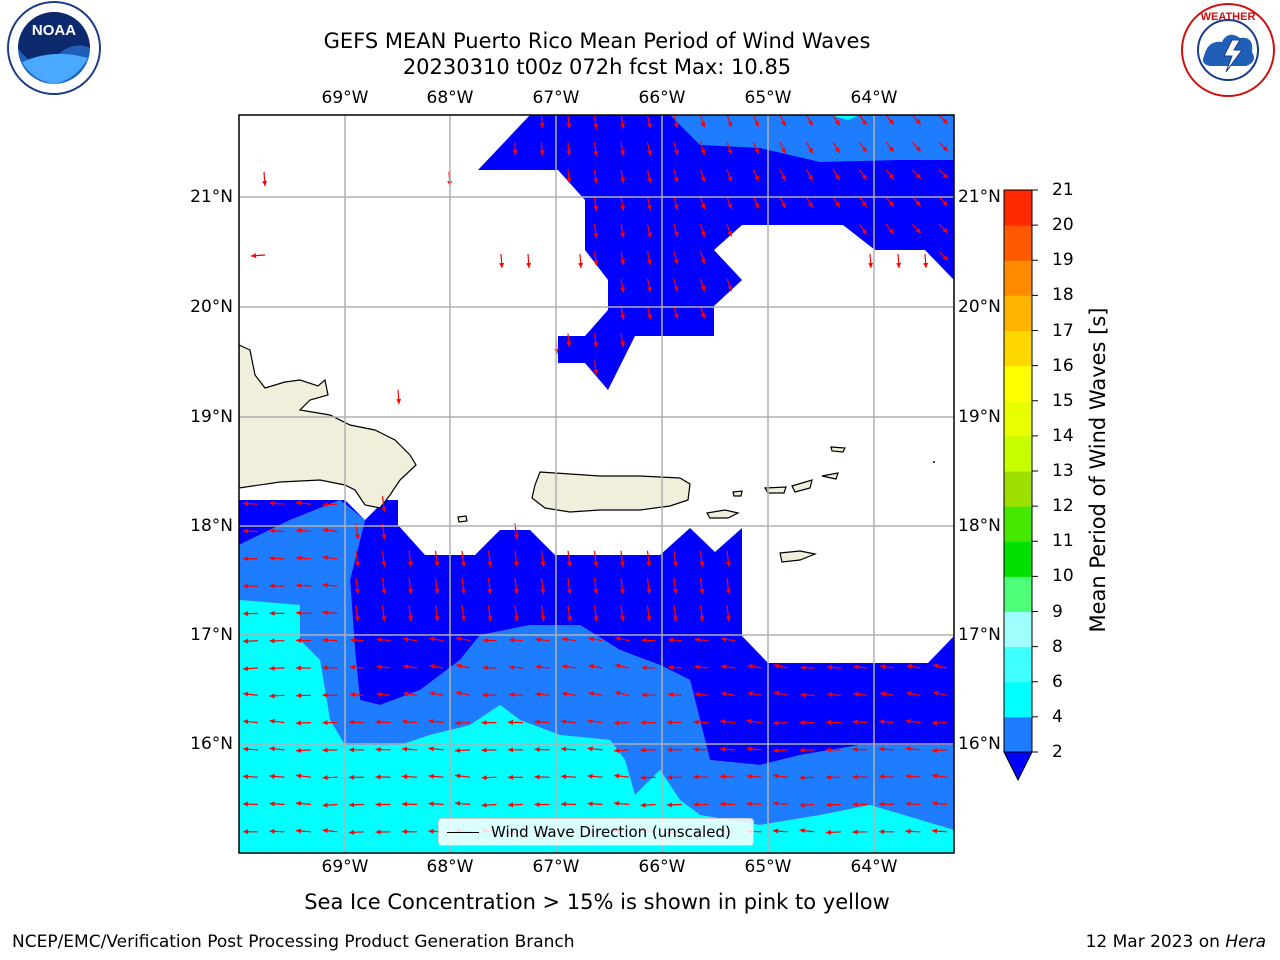 This screenshot has height=960, width=1280. Describe the element at coordinates (1063, 260) in the screenshot. I see `colorbar-tick: 19` at that location.